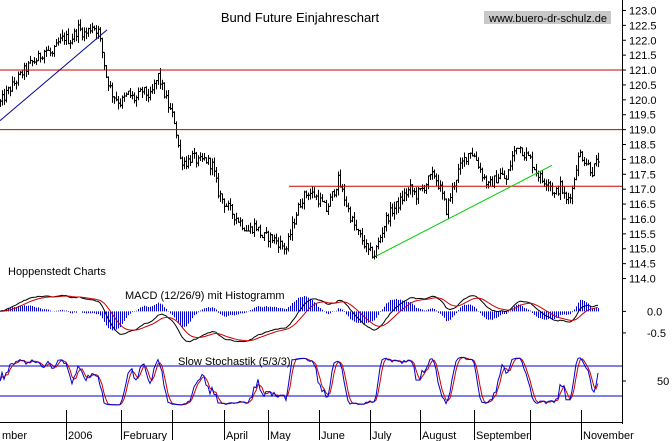 This screenshot has height=441, width=672. What do you see at coordinates (439, 435) in the screenshot?
I see `x-tick-label: August` at bounding box center [439, 435].